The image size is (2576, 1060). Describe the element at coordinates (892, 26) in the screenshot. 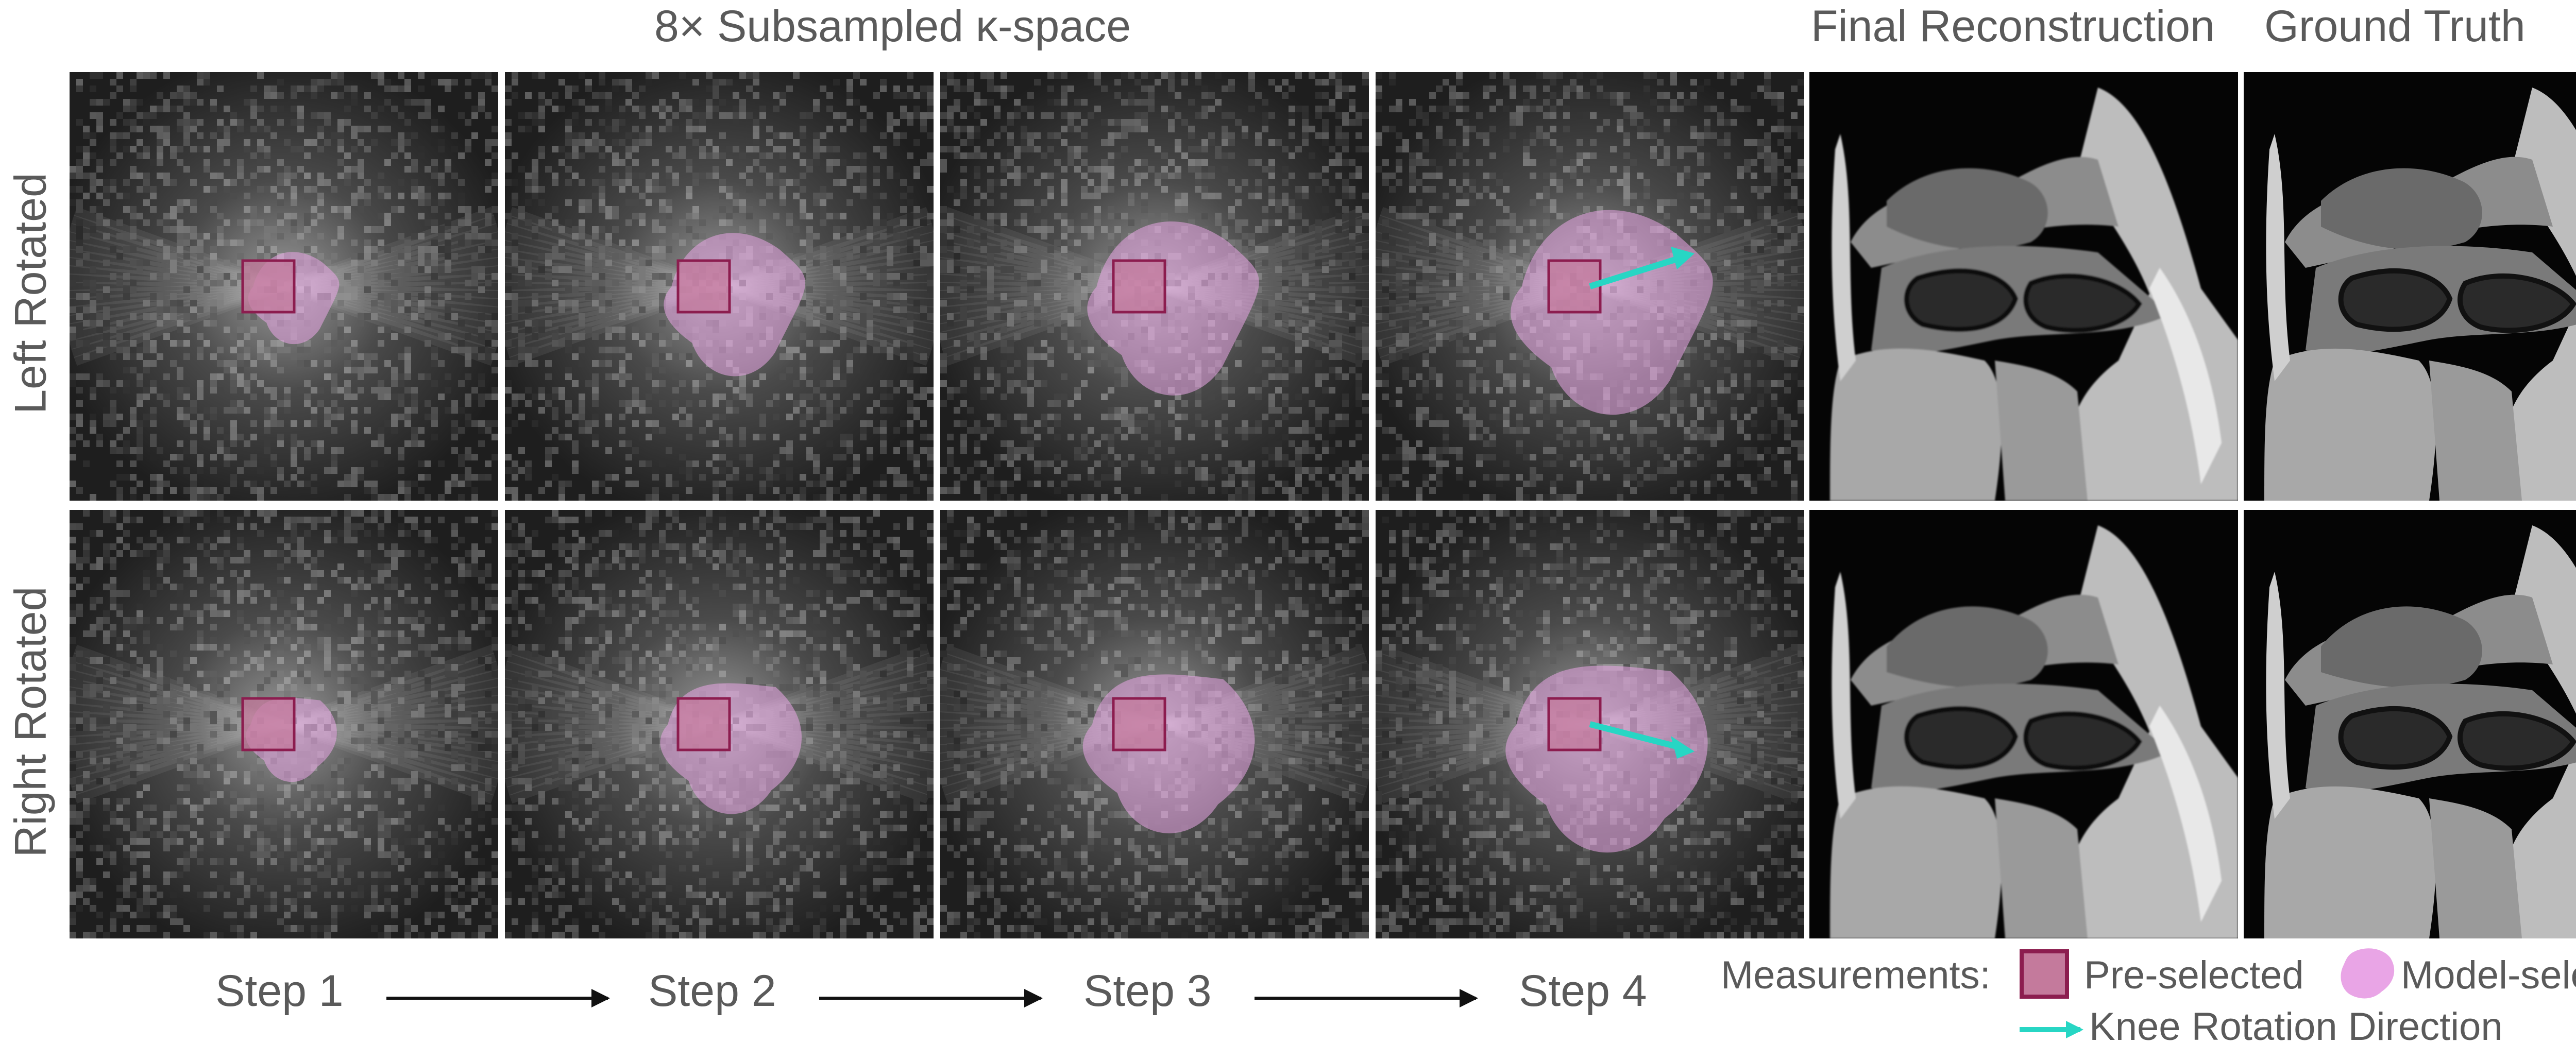

I see `kspace-header: 8× Subsampled κ-space` at that location.